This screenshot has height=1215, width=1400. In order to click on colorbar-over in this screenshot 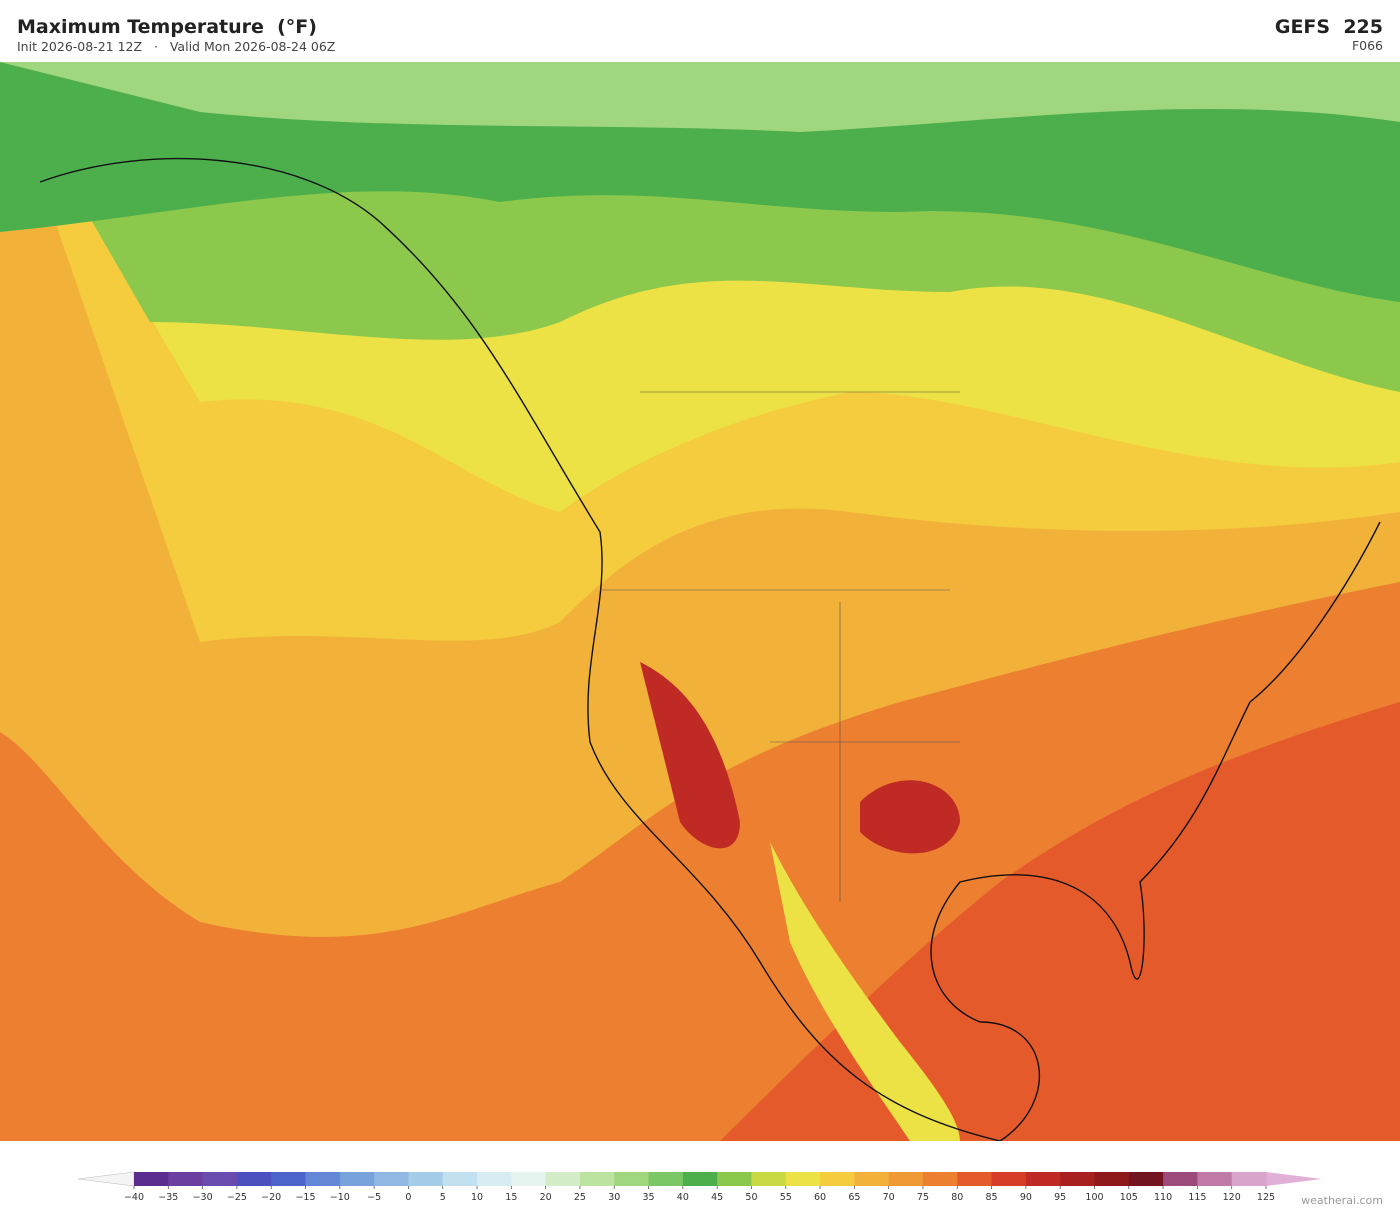, I will do `click(1294, 1179)`.